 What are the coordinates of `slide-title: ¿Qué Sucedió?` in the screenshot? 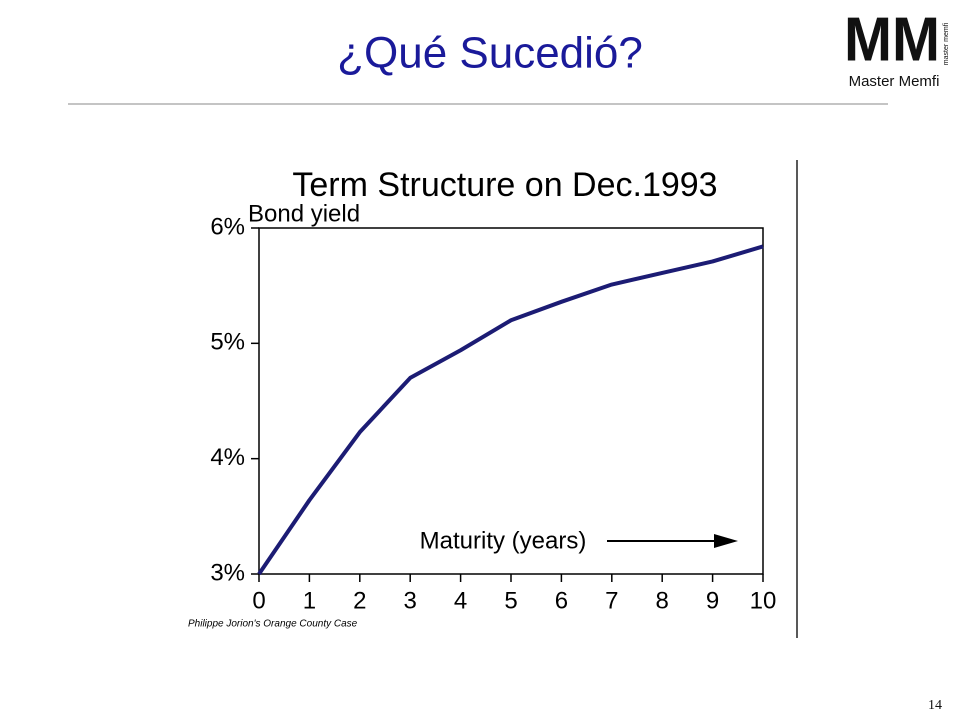 It's located at (490, 53).